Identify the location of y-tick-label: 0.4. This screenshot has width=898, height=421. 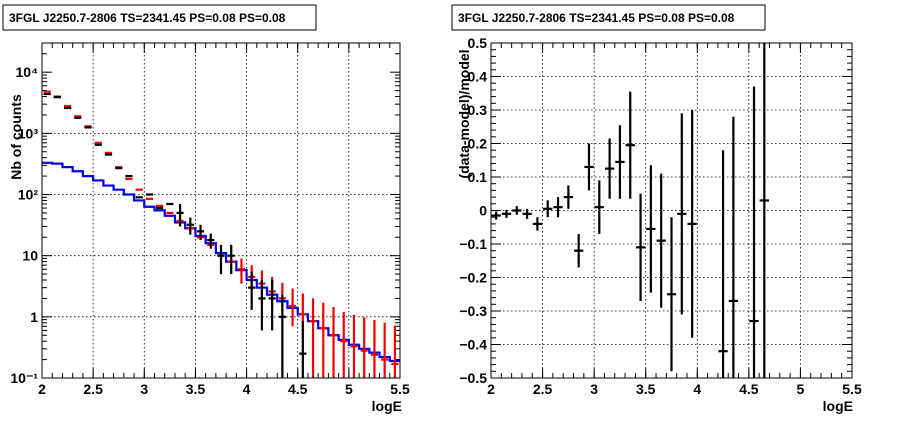
(478, 77).